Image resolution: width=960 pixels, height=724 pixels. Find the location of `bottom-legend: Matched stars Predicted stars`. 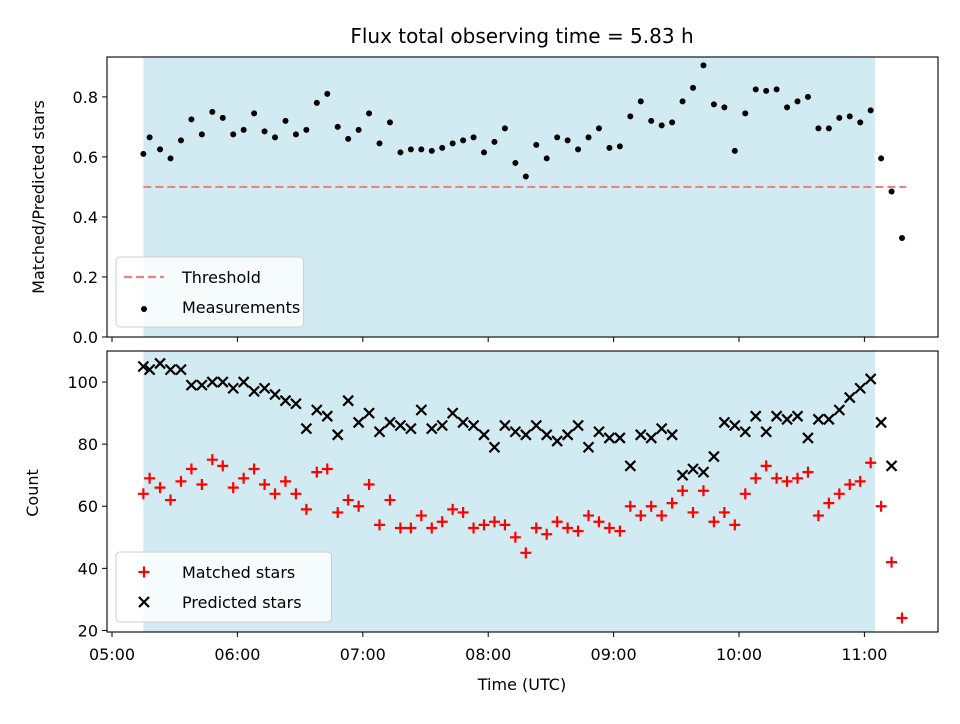

bottom-legend: Matched stars Predicted stars is located at coordinates (223, 587).